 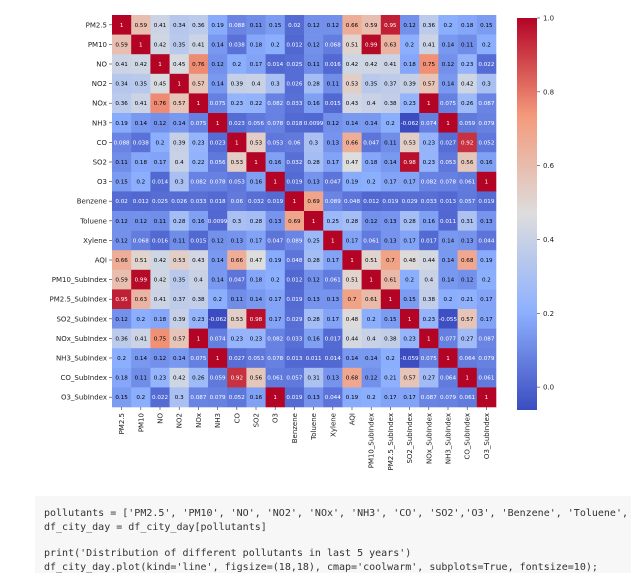 I want to click on cell-annotation: 0.15, so click(x=275, y=26).